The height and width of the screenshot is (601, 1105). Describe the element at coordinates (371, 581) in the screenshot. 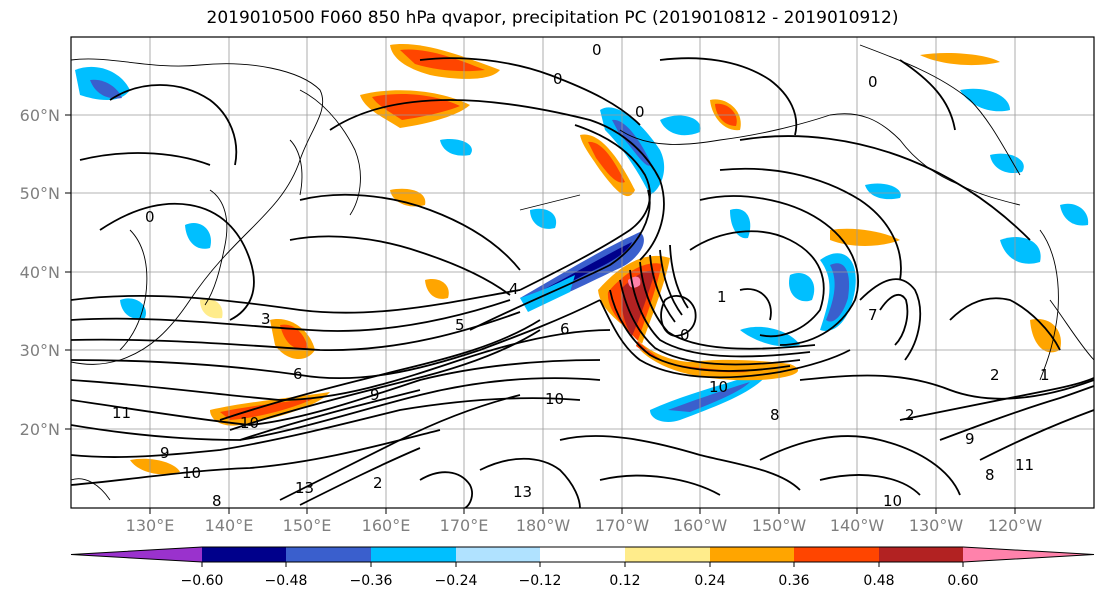

I see `colorbar-tick-label: −0.36` at that location.